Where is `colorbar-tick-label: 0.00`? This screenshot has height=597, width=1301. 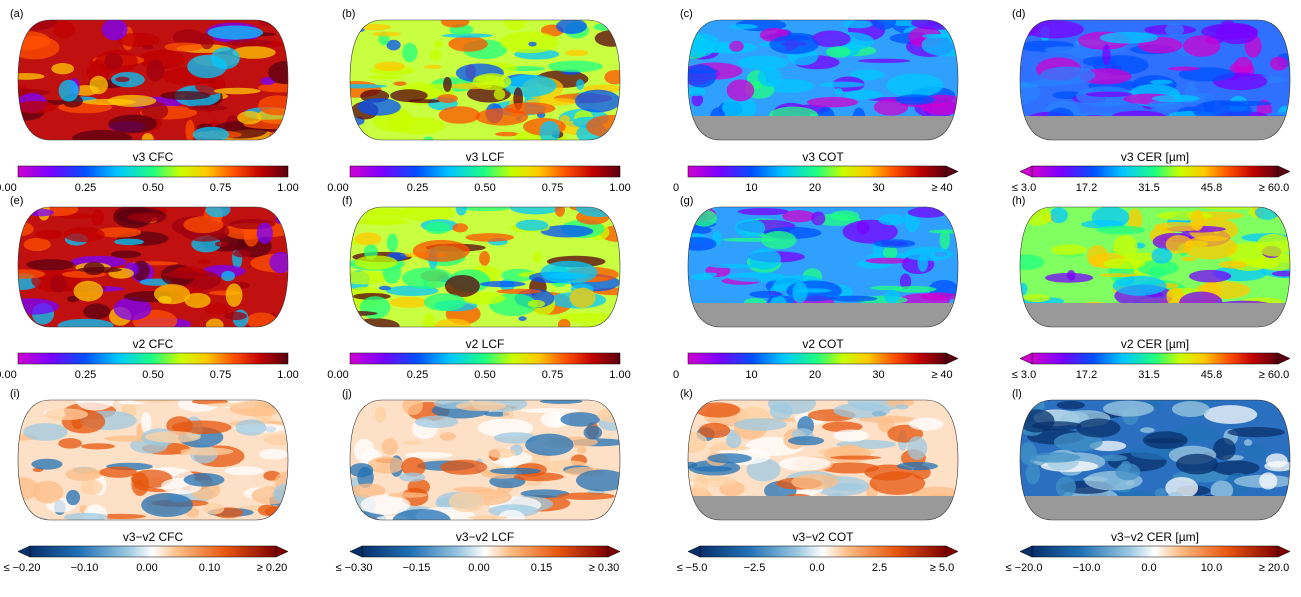 colorbar-tick-label: 0.00 is located at coordinates (337, 375).